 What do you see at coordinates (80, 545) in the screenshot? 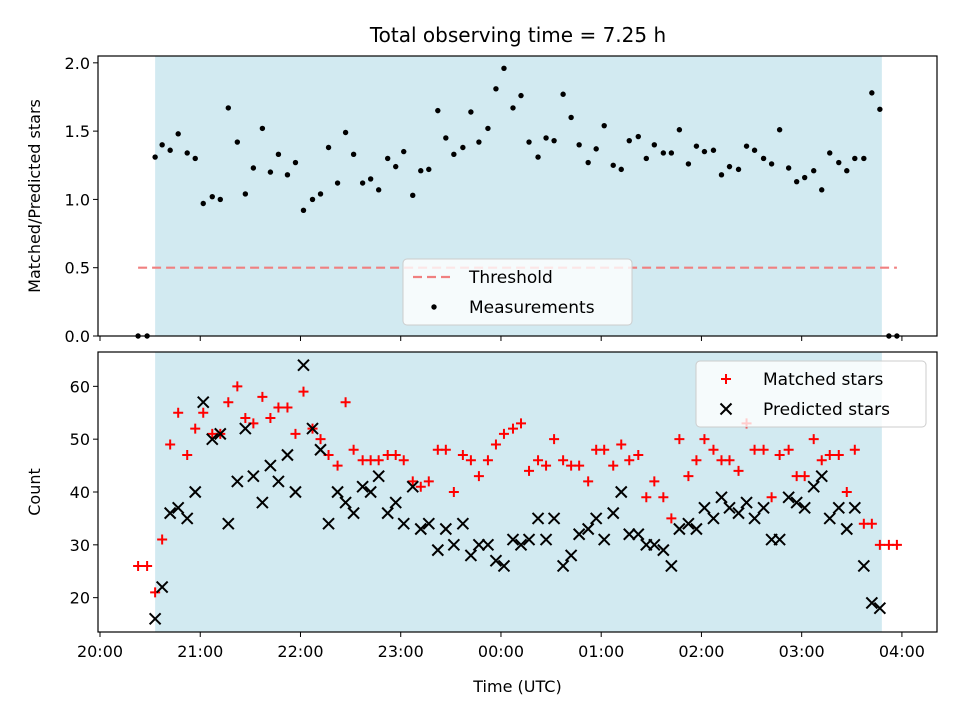
I see `y-tick-label: 30` at bounding box center [80, 545].